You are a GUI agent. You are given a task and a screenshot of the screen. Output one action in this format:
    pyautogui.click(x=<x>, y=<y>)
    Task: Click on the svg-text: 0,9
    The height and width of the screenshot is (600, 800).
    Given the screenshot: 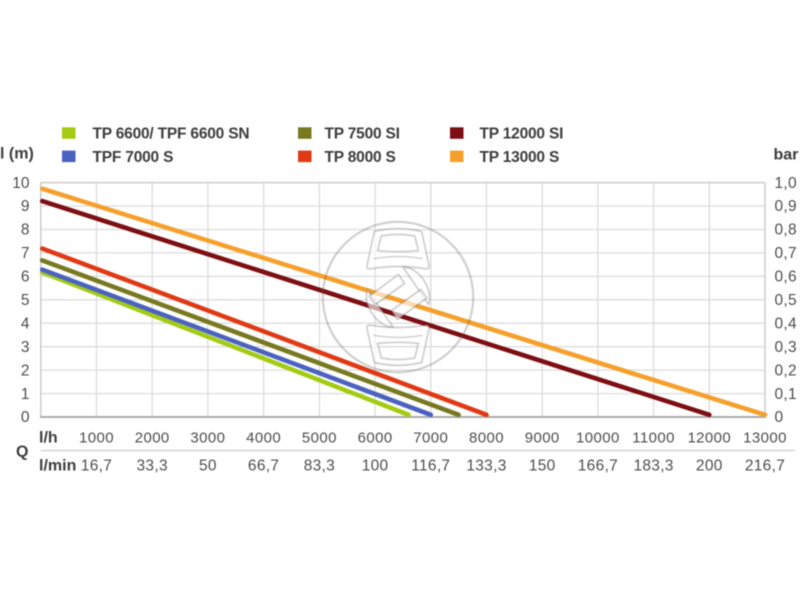 What is the action you would take?
    pyautogui.click(x=786, y=206)
    